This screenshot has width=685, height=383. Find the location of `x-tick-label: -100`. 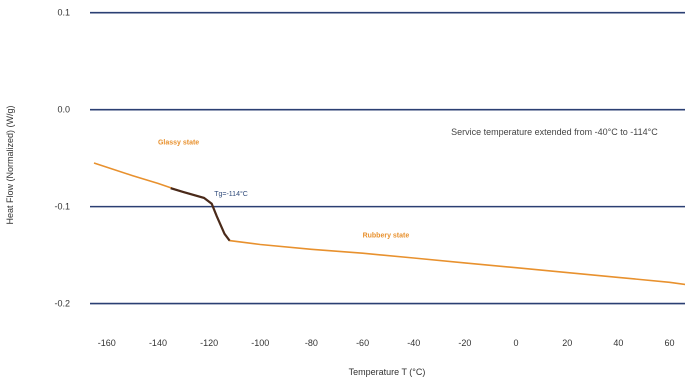

x-tick-label: -100 is located at coordinates (260, 343).